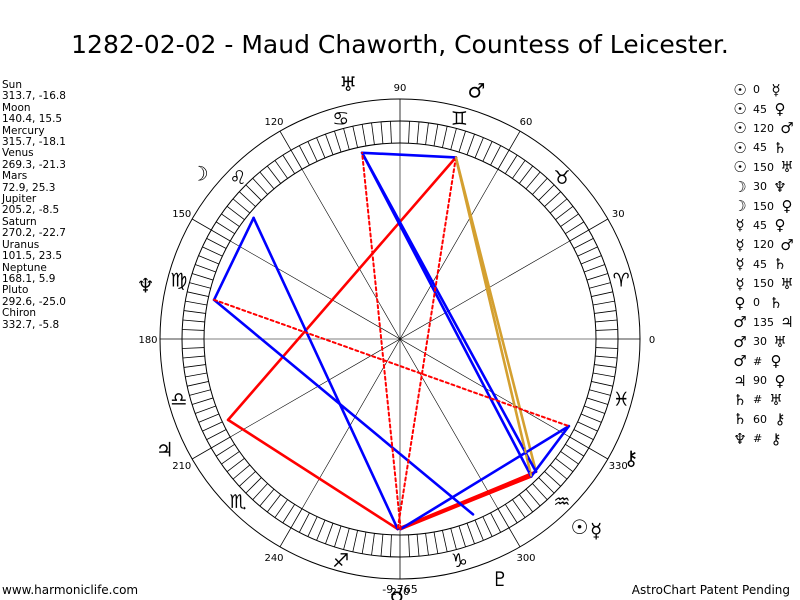 The height and width of the screenshot is (600, 800). What do you see at coordinates (776, 89) in the screenshot?
I see `aspect-planet-b-icon: ☿` at bounding box center [776, 89].